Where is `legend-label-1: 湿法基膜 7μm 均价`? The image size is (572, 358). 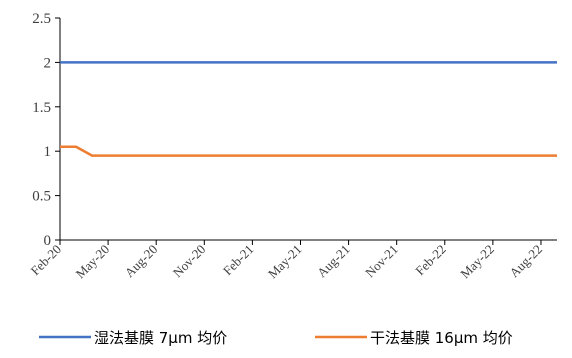
legend-label-1: 湿法基膜 7μm 均价 is located at coordinates (160, 338).